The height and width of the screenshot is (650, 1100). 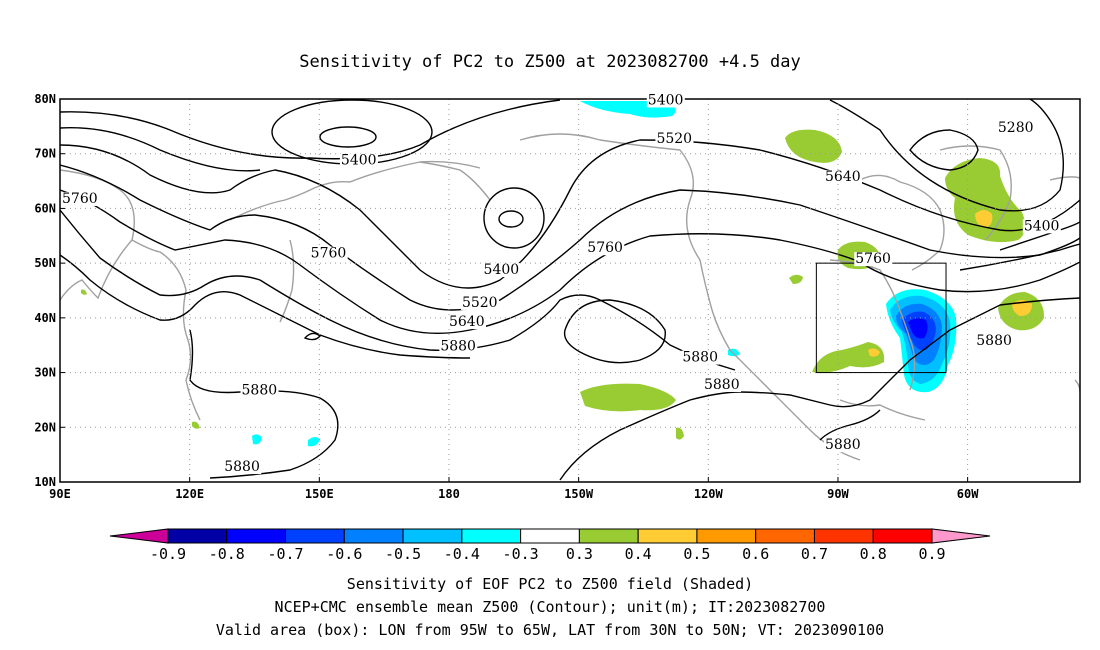 What do you see at coordinates (902, 222) in the screenshot?
I see `coast-labrador` at bounding box center [902, 222].